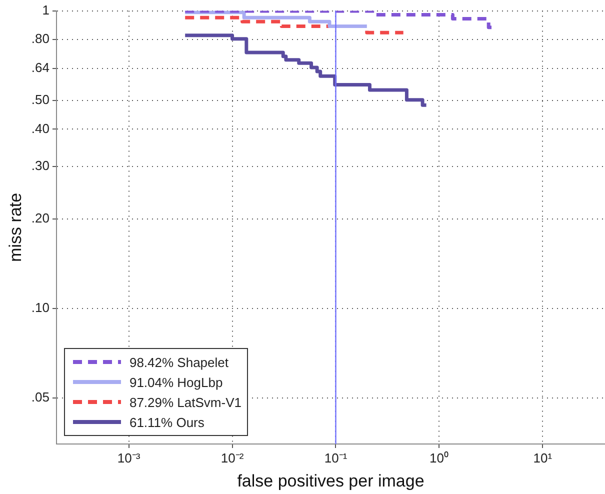 The width and height of the screenshot is (605, 494). What do you see at coordinates (40, 38) in the screenshot?
I see `y-tick-label: .80` at bounding box center [40, 38].